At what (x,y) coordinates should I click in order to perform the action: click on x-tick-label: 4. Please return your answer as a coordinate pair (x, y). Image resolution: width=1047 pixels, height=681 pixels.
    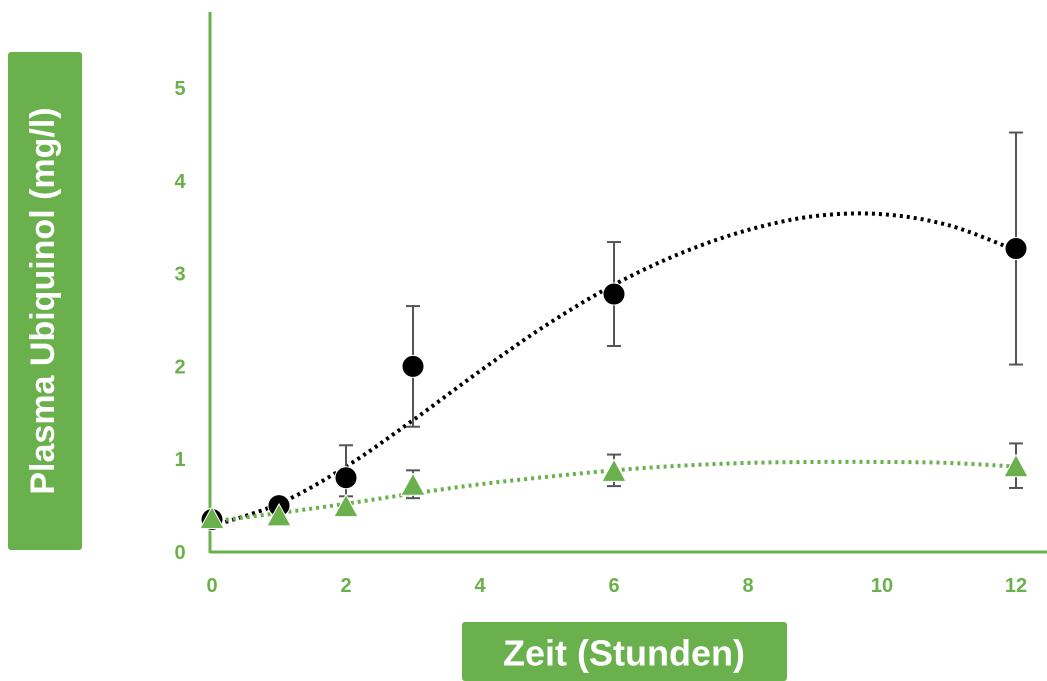
    Looking at the image, I should click on (480, 586).